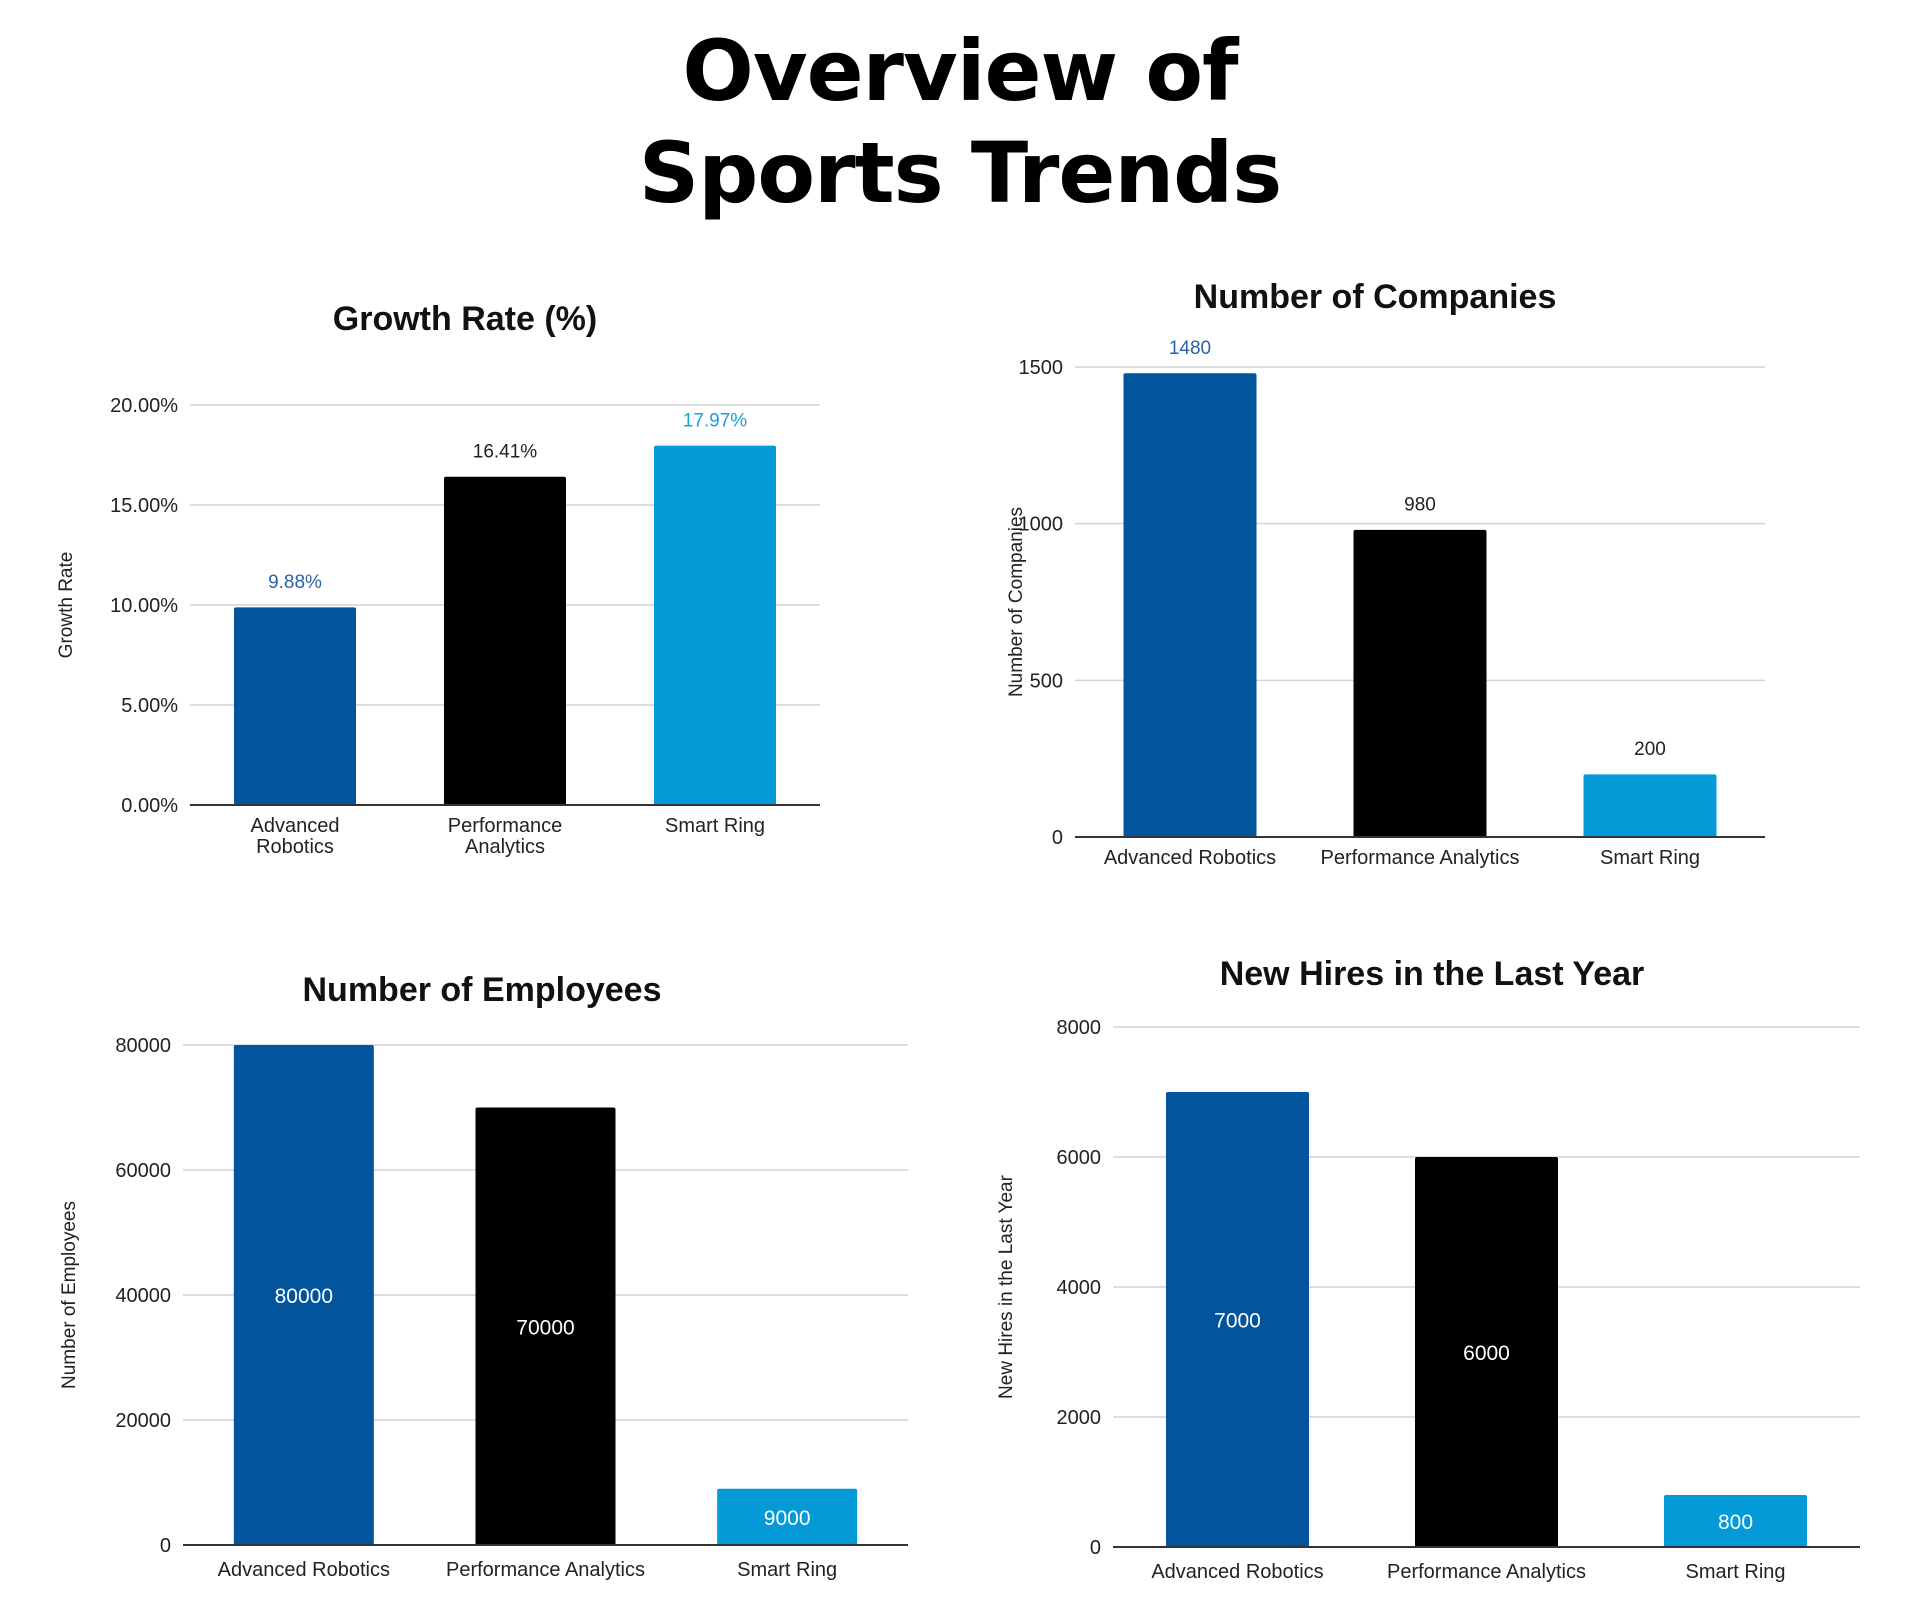 Image resolution: width=1920 pixels, height=1620 pixels. I want to click on x-tick-label: Analytics, so click(505, 847).